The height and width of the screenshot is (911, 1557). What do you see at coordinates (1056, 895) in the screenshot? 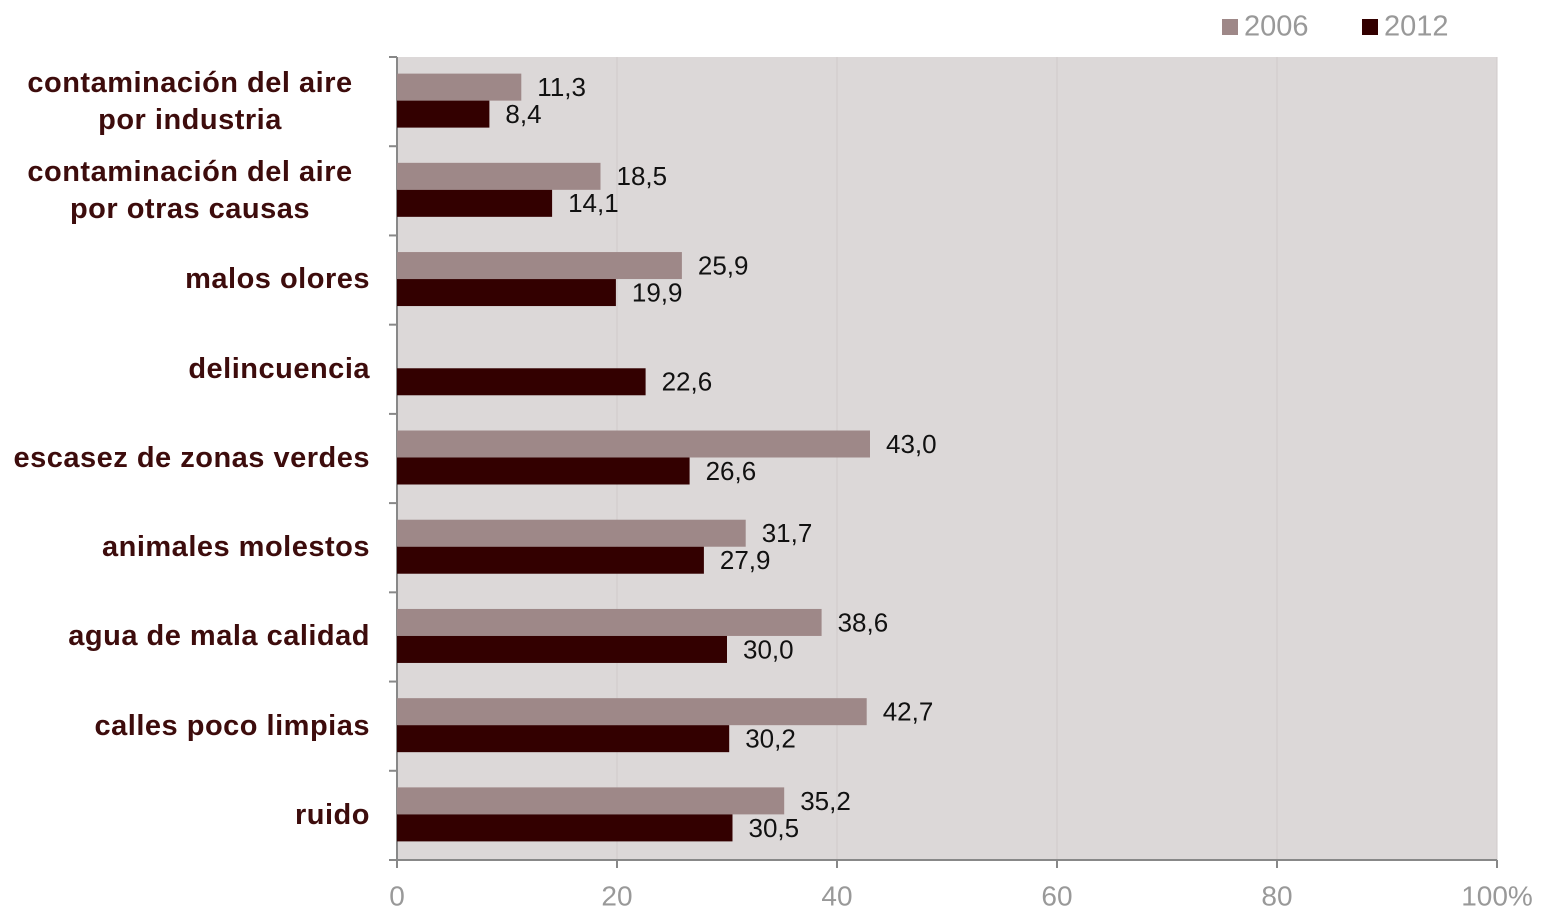
I see `x-tick-label: 60` at bounding box center [1056, 895].